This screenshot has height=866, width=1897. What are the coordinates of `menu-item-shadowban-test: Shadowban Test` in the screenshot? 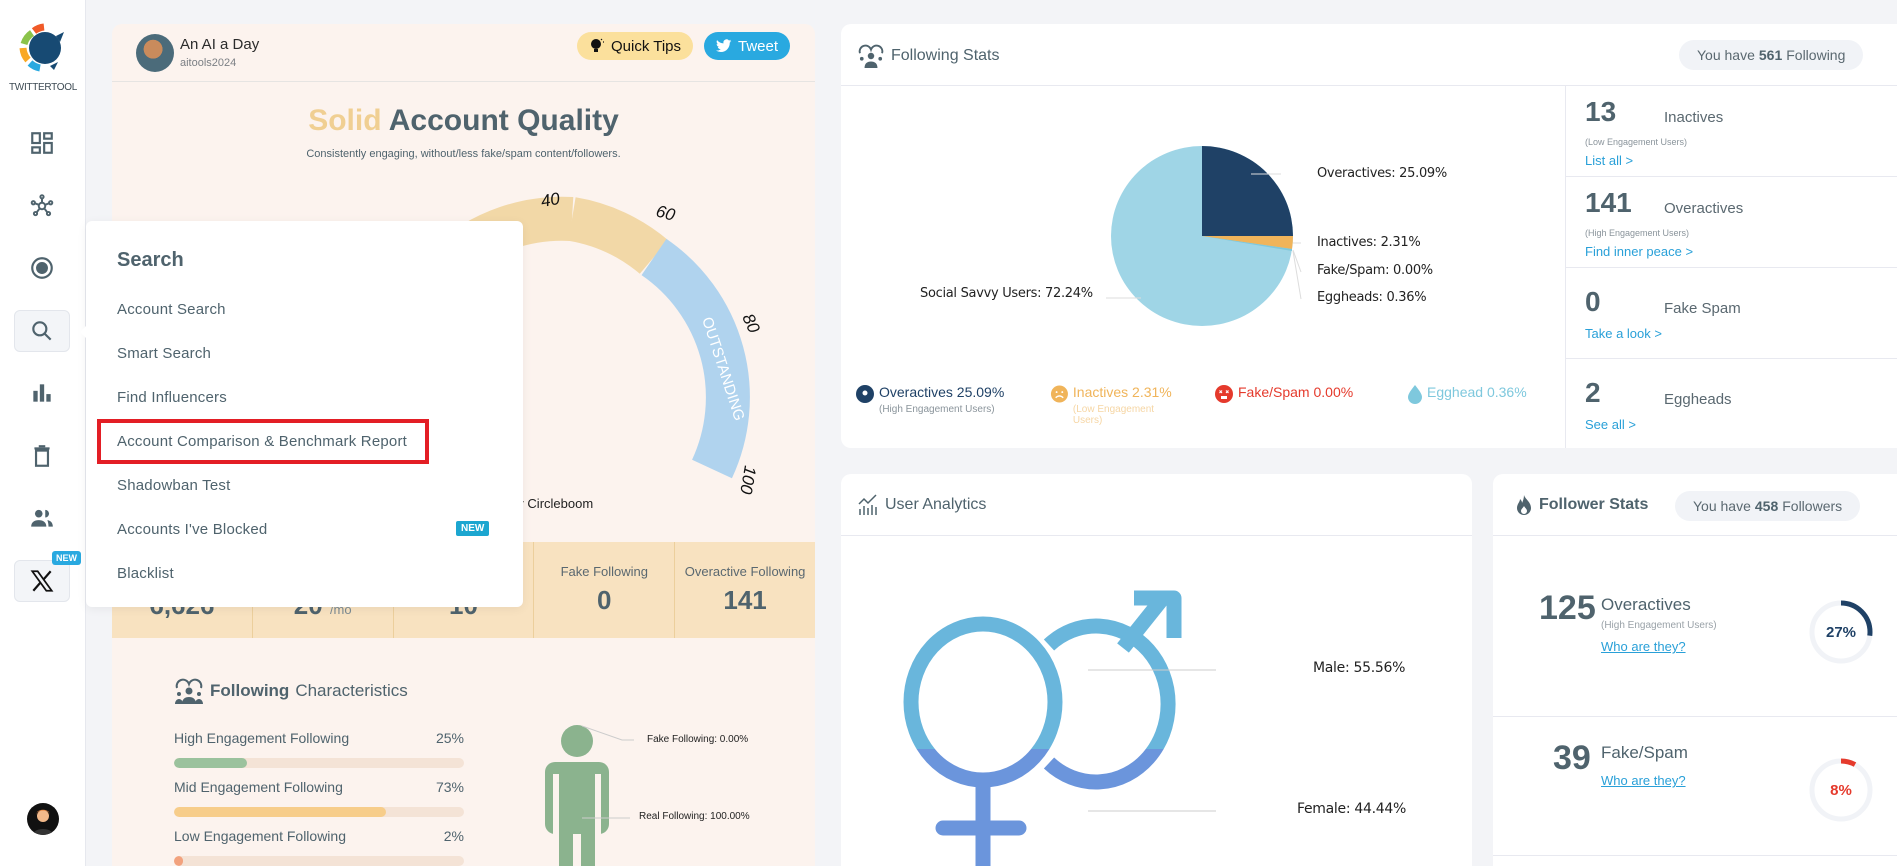 It's located at (174, 485).